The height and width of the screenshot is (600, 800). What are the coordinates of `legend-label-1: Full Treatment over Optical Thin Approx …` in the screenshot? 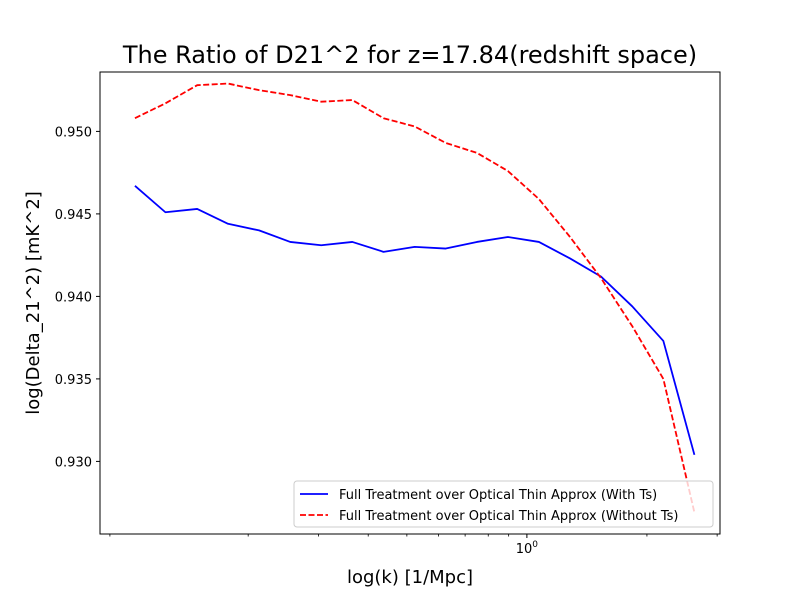 It's located at (498, 495).